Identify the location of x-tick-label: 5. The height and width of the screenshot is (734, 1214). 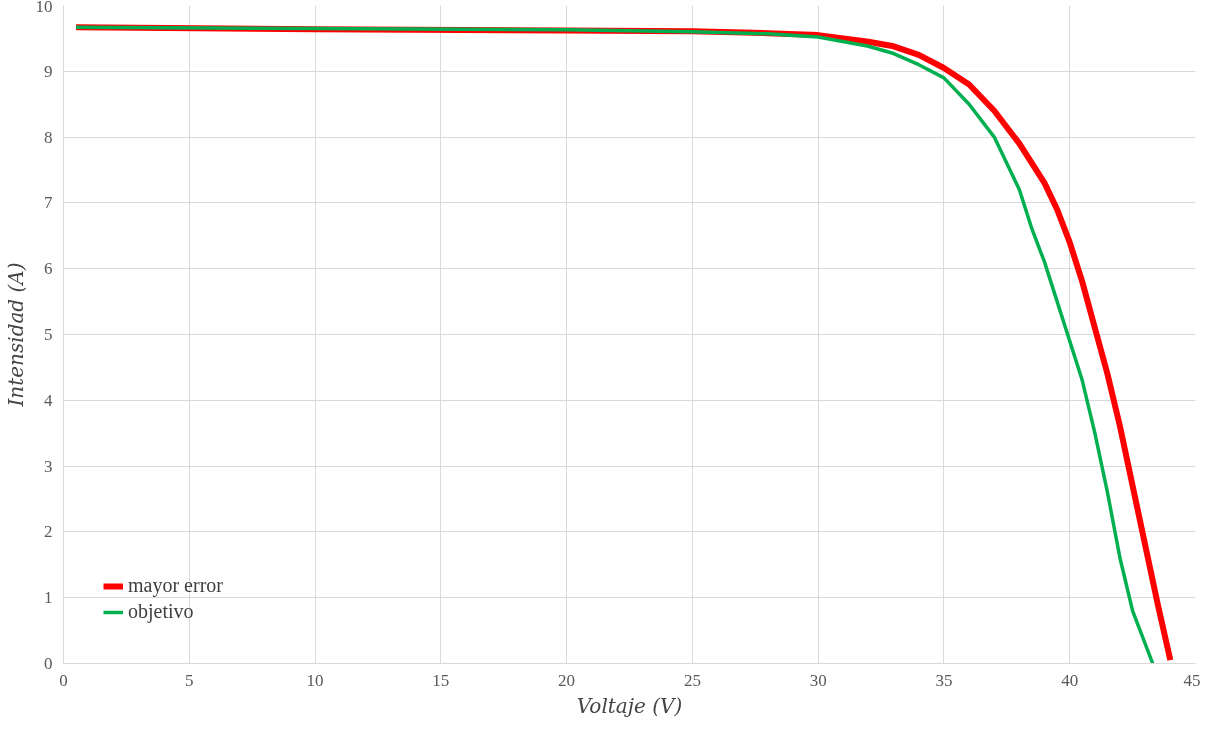
(189, 680).